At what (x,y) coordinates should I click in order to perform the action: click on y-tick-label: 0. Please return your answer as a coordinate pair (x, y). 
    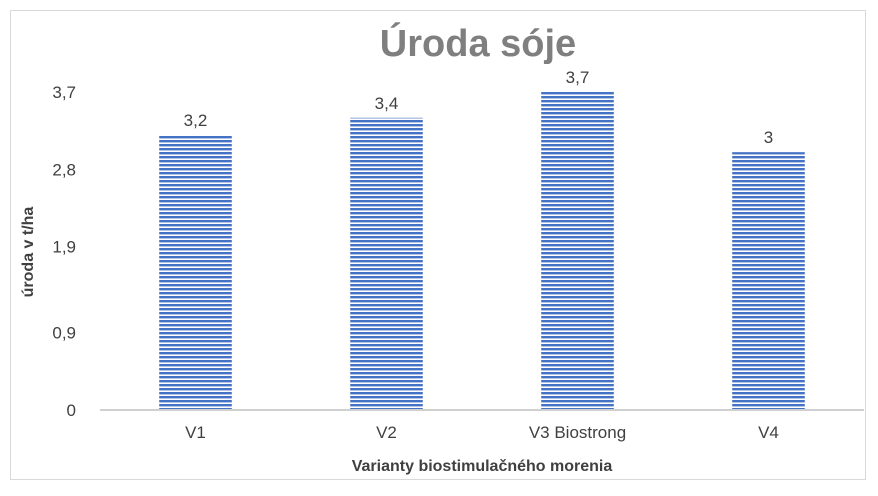
    Looking at the image, I should click on (71, 410).